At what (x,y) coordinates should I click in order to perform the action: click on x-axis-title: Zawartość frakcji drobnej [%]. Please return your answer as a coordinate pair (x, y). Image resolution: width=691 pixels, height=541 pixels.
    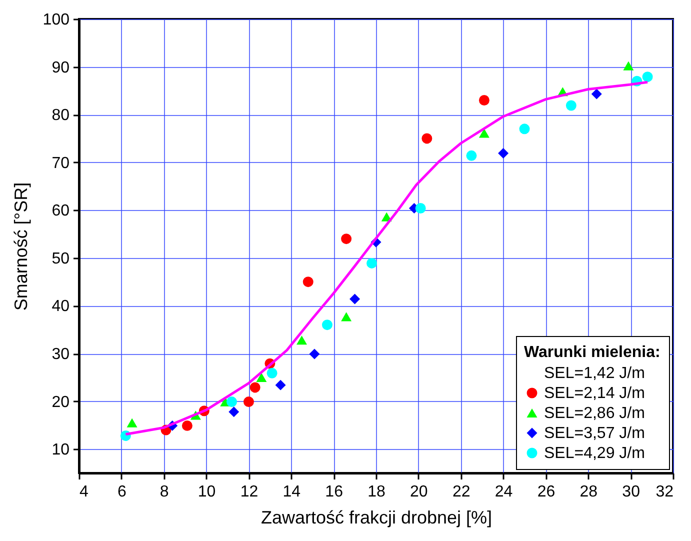
    Looking at the image, I should click on (376, 518).